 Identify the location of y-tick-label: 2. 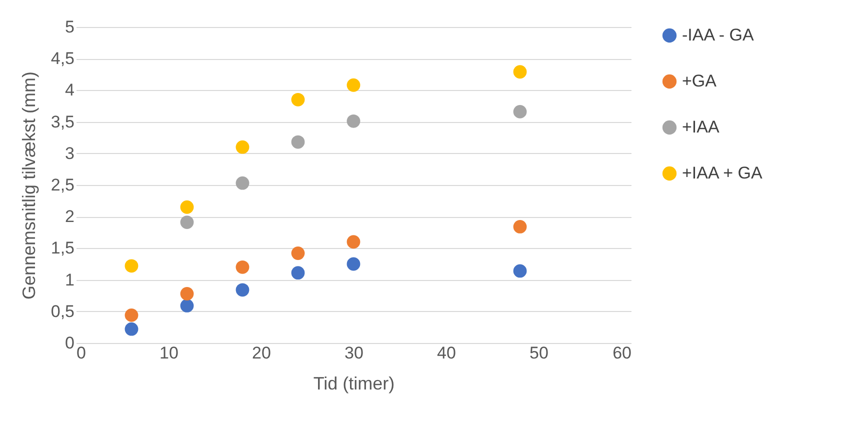
(69, 216).